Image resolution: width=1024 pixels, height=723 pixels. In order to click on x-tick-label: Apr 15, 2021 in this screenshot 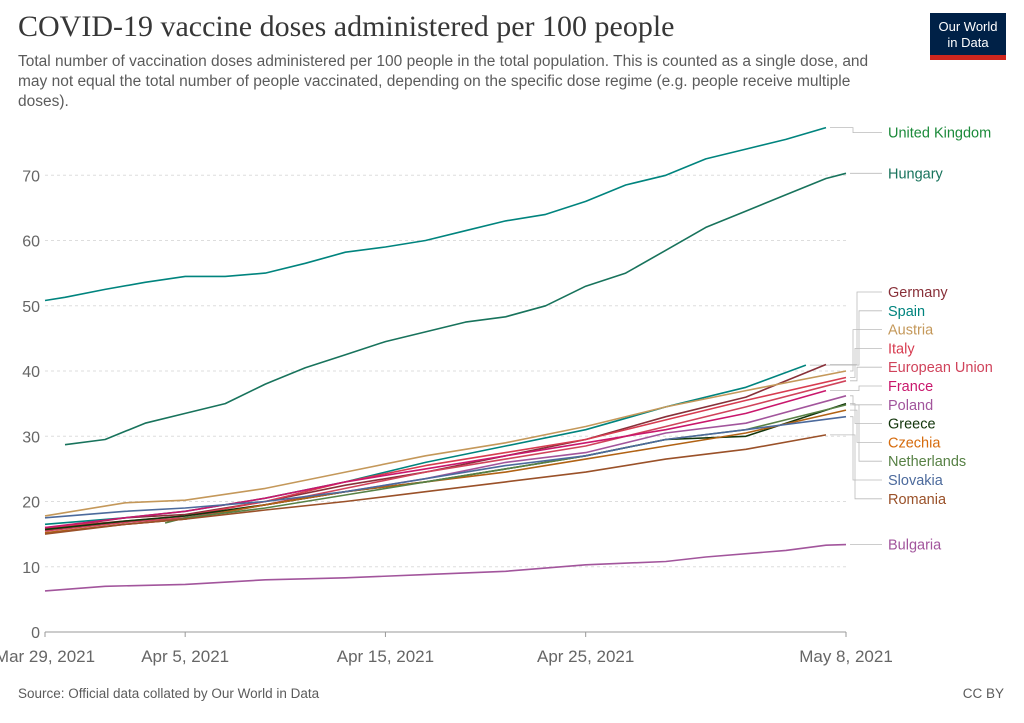, I will do `click(385, 656)`.